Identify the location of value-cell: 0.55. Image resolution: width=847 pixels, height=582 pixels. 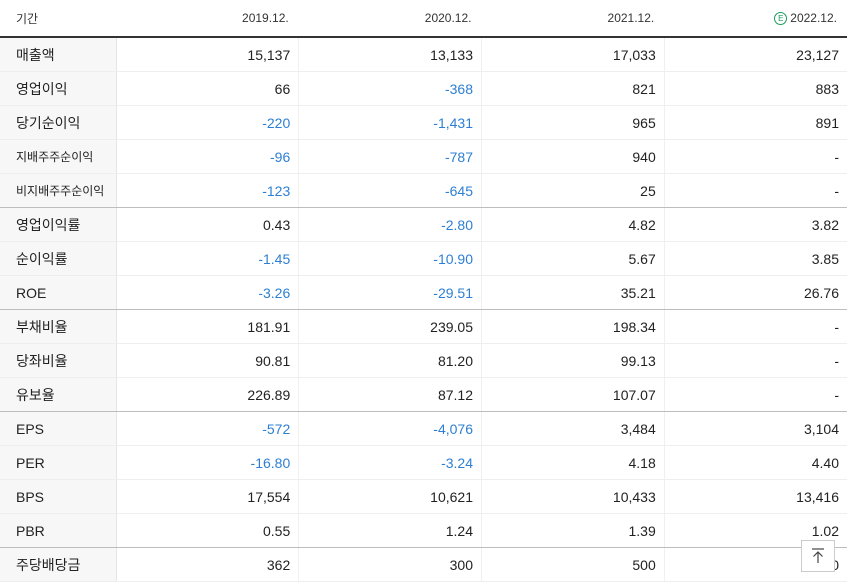
(208, 530).